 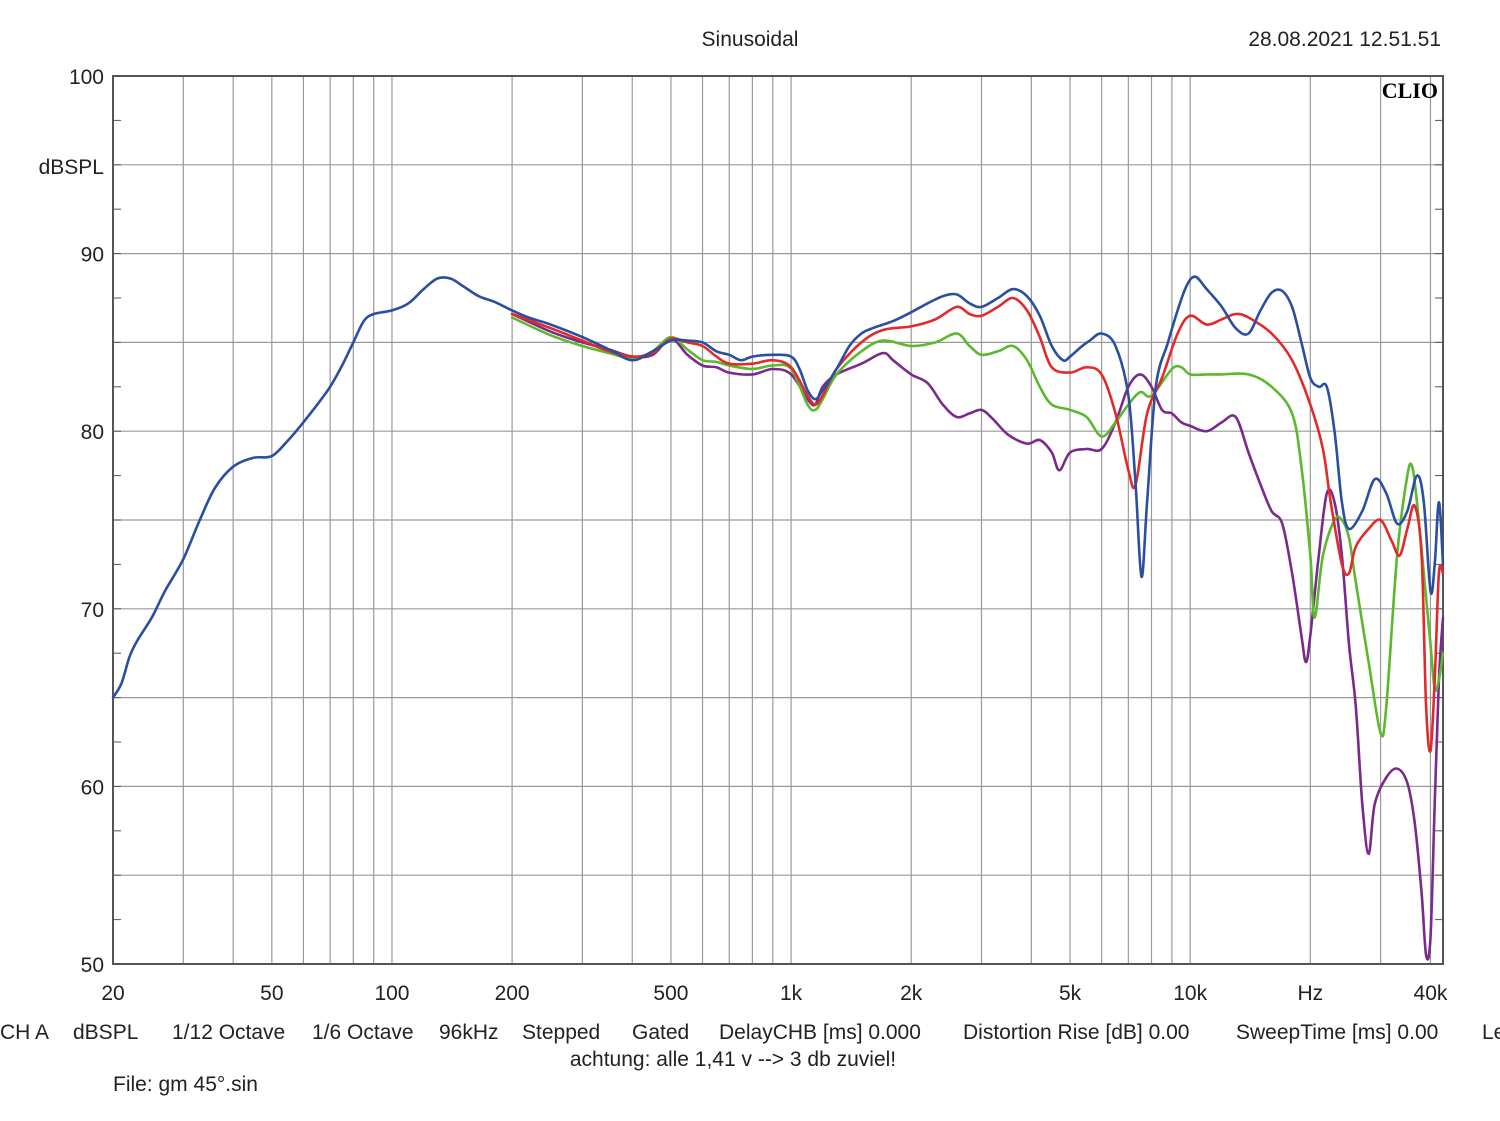 What do you see at coordinates (86, 77) in the screenshot?
I see `y-tick-label: 100` at bounding box center [86, 77].